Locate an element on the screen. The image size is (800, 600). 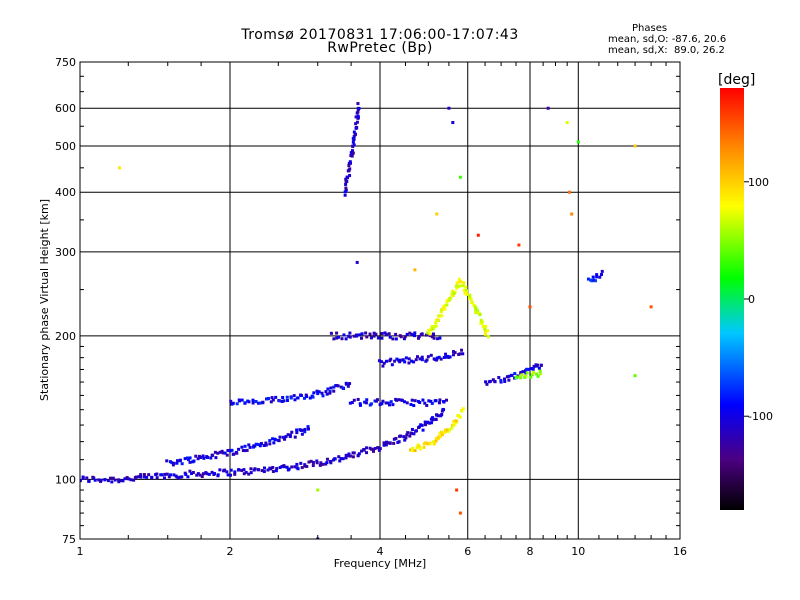
chart-title-line2: RwPretec (Bp) is located at coordinates (380, 48).